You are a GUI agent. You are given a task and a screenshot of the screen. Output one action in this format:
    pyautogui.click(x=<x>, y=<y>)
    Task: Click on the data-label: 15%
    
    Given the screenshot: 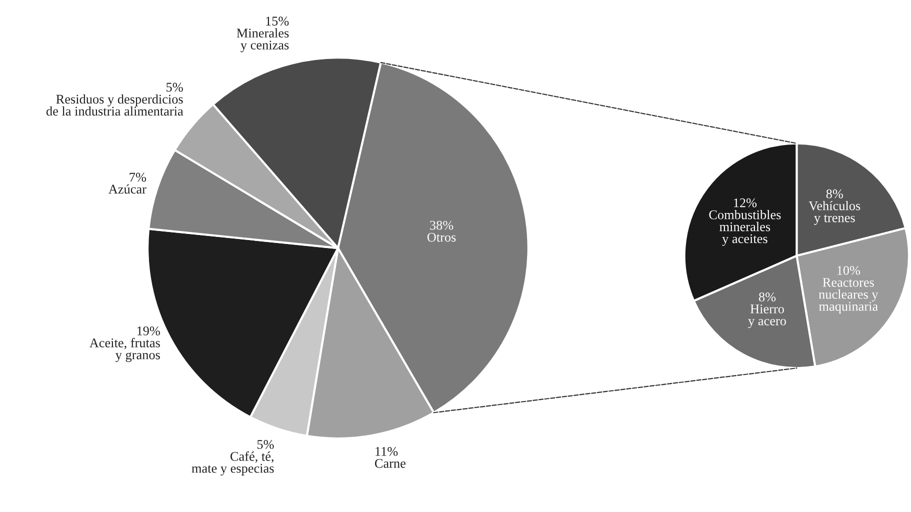 What is the action you would take?
    pyautogui.click(x=277, y=21)
    